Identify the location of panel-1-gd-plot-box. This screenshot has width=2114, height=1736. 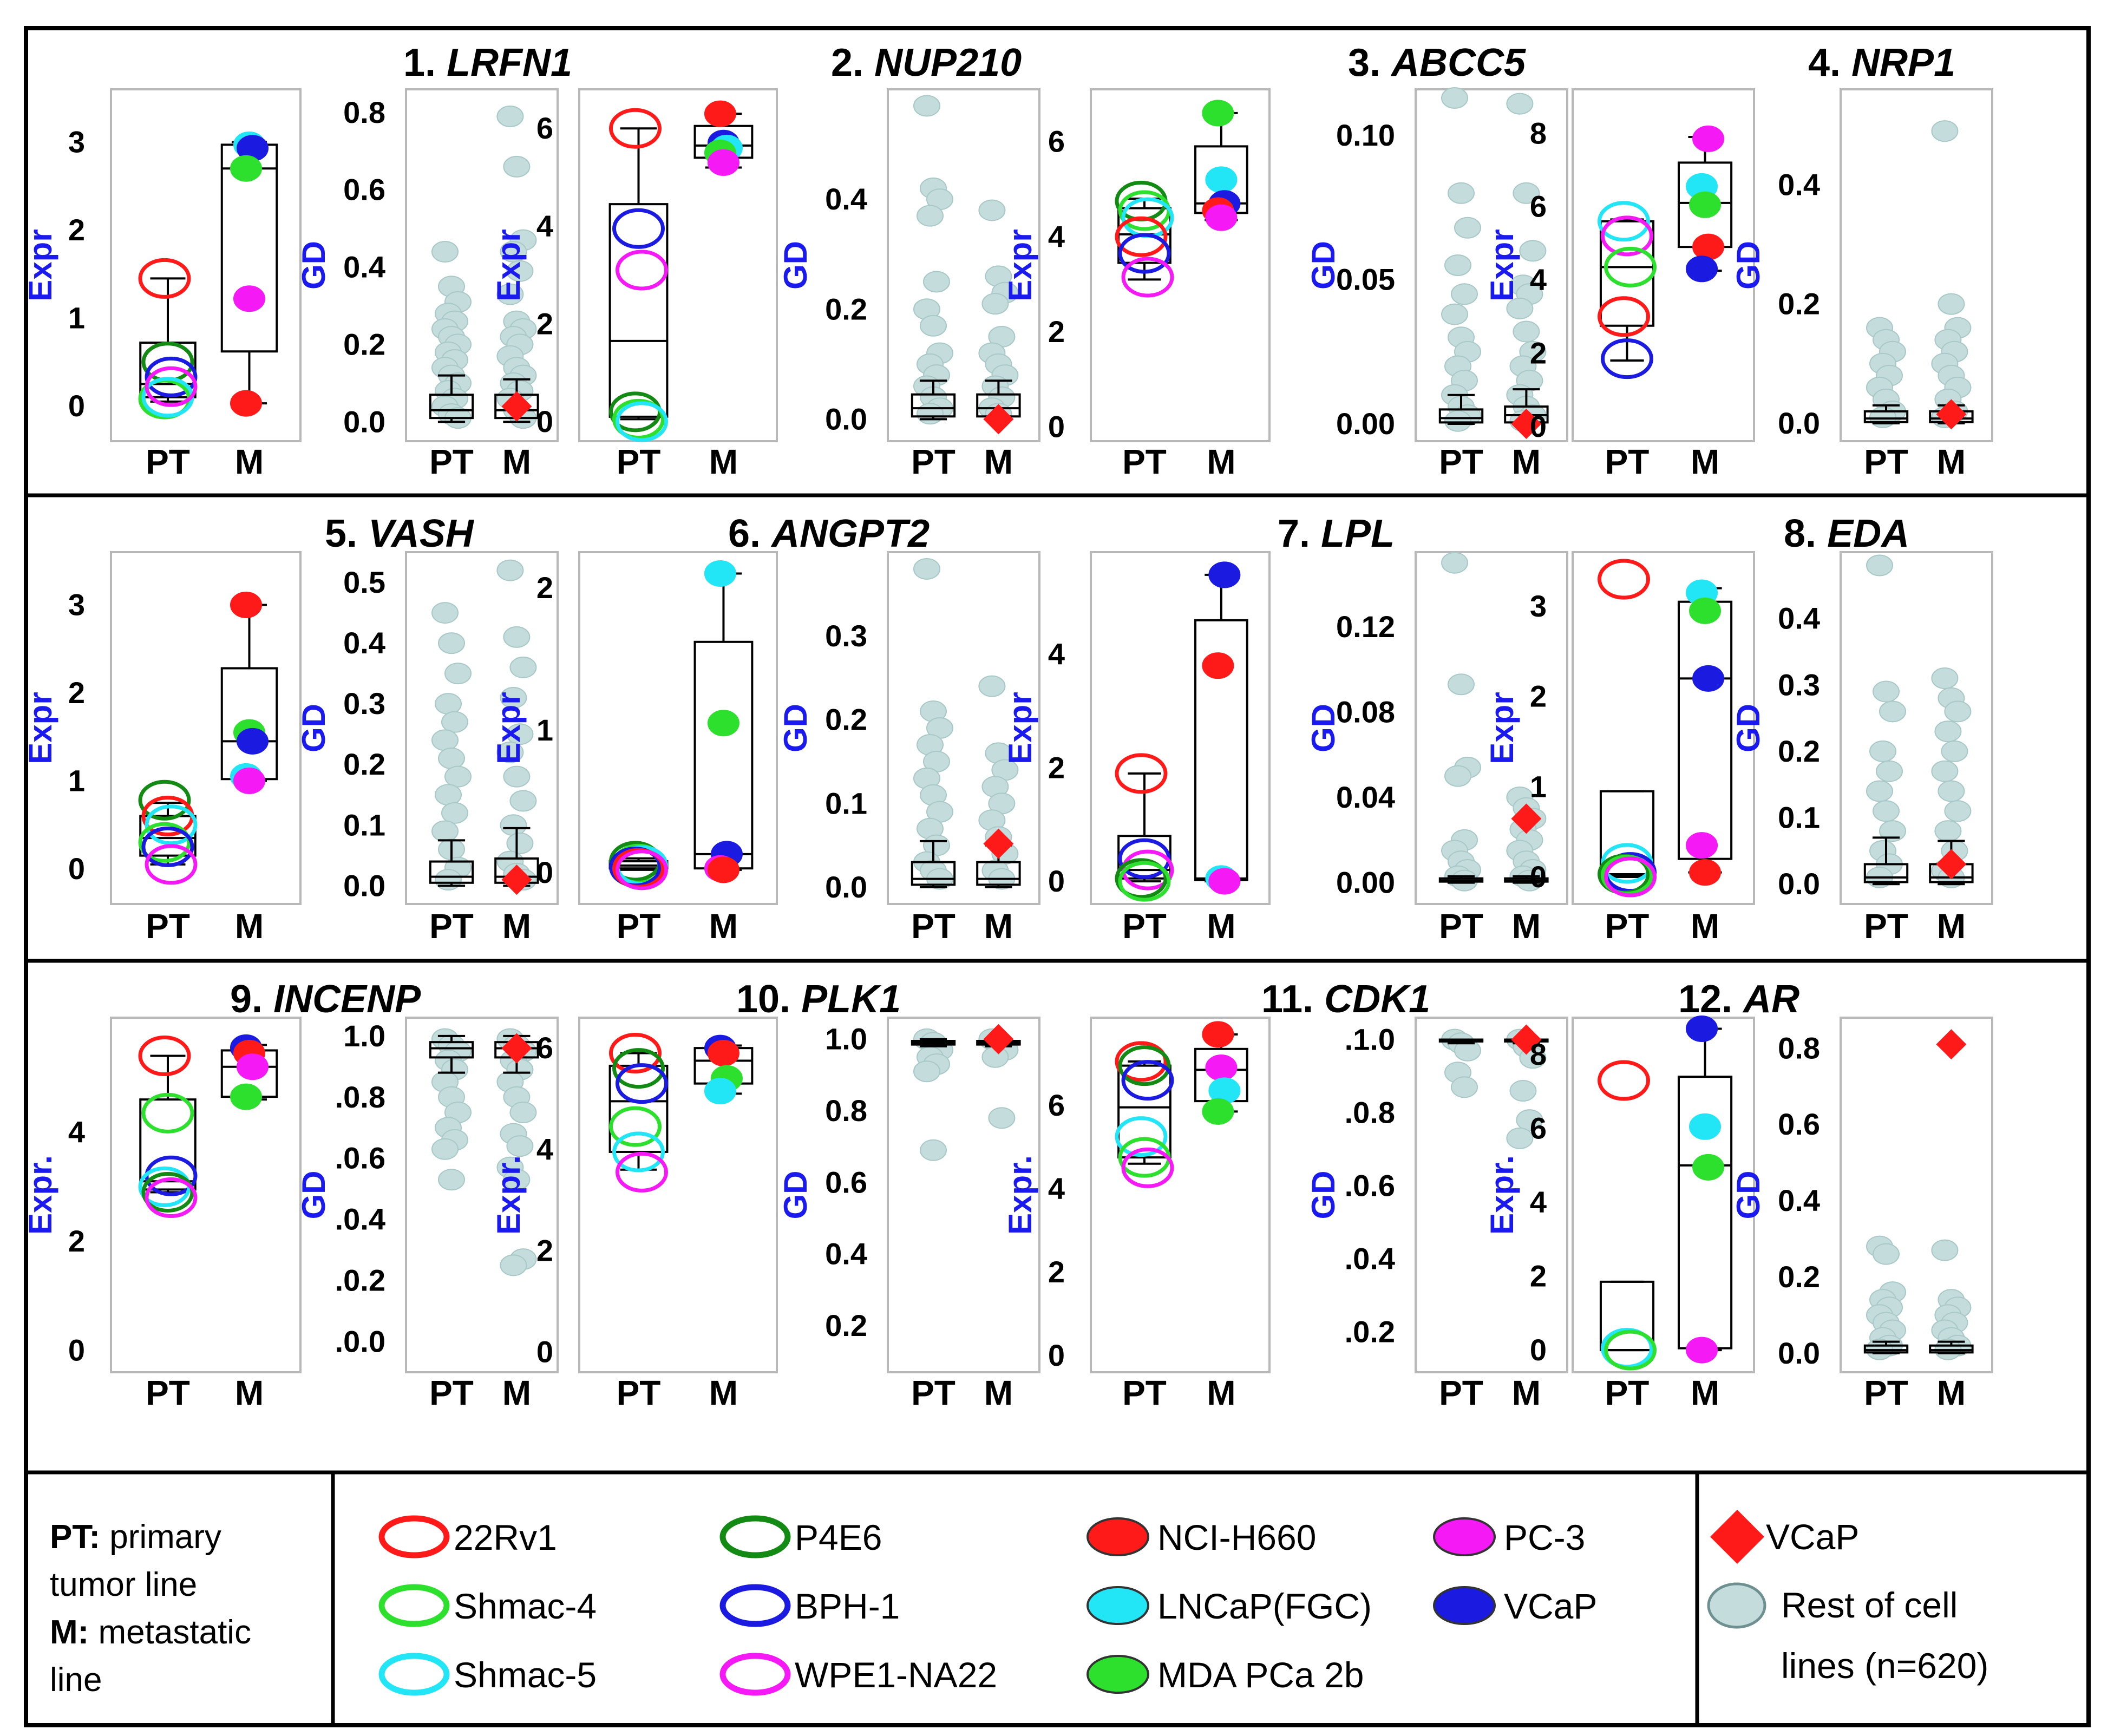
(482, 265).